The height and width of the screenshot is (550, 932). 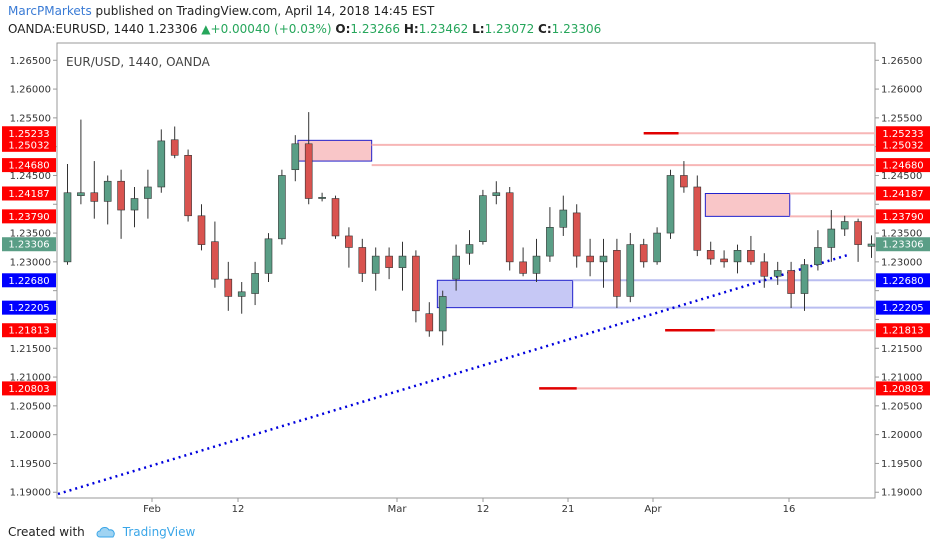 What do you see at coordinates (30, 435) in the screenshot?
I see `y-tick-label-left: 1.20000` at bounding box center [30, 435].